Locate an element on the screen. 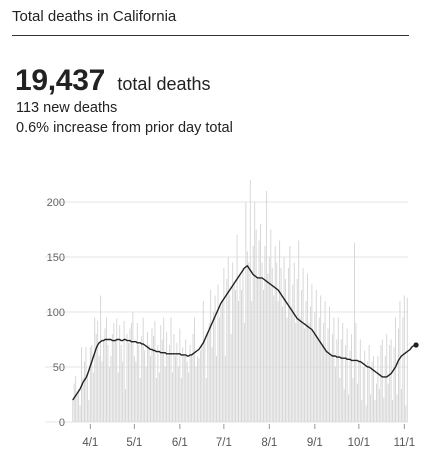 The image size is (427, 463). x-tick-label: 10/1 is located at coordinates (359, 443).